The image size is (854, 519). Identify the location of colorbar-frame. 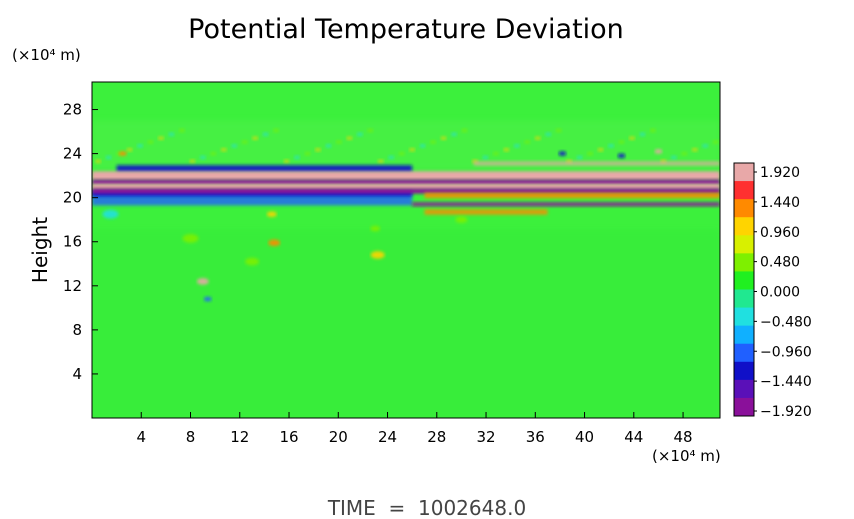
(744, 289).